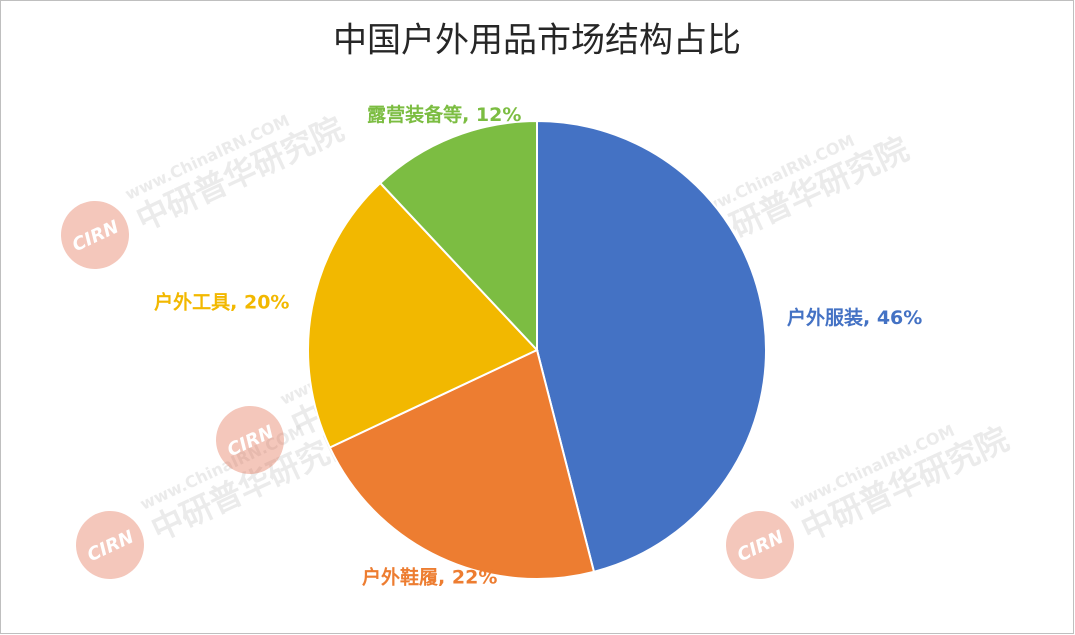  What do you see at coordinates (221, 301) in the screenshot?
I see `data-label: 户外工具, 20%` at bounding box center [221, 301].